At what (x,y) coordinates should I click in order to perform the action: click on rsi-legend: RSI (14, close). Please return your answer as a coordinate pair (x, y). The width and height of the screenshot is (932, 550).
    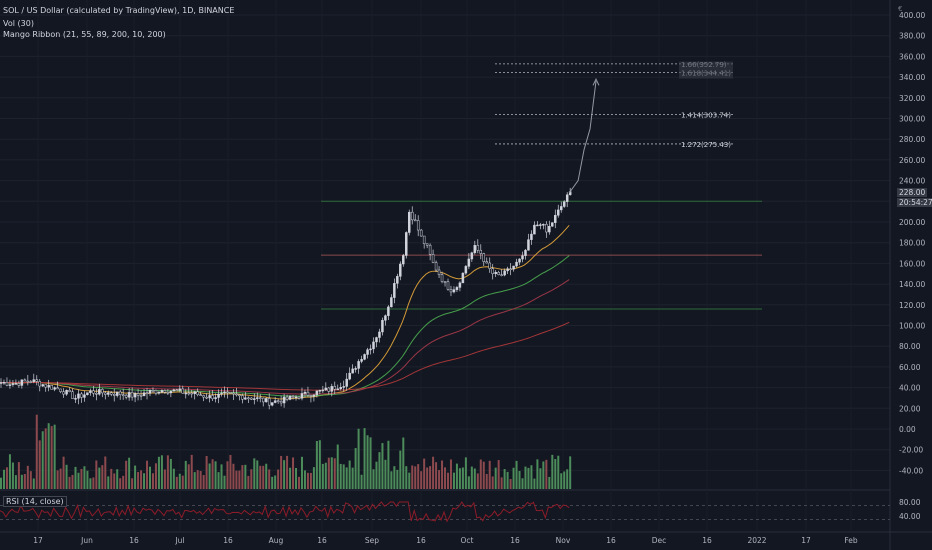
    Looking at the image, I should click on (35, 501).